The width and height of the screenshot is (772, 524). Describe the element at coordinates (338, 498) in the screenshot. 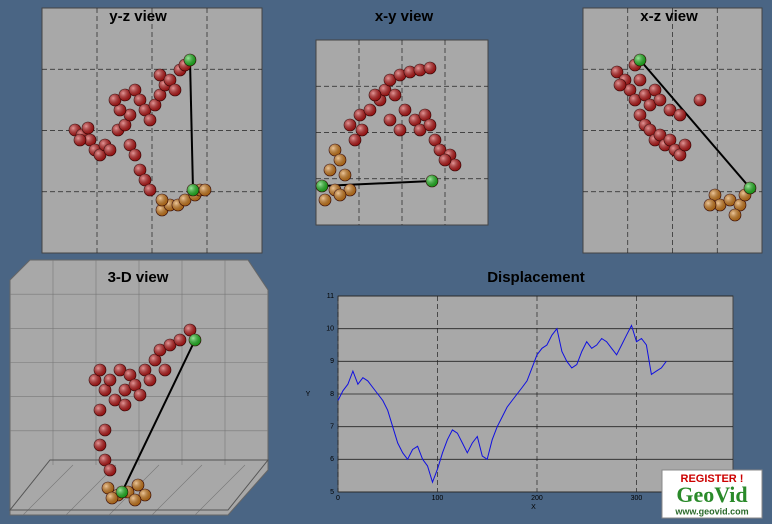

I see `x-tick-label: 0` at that location.